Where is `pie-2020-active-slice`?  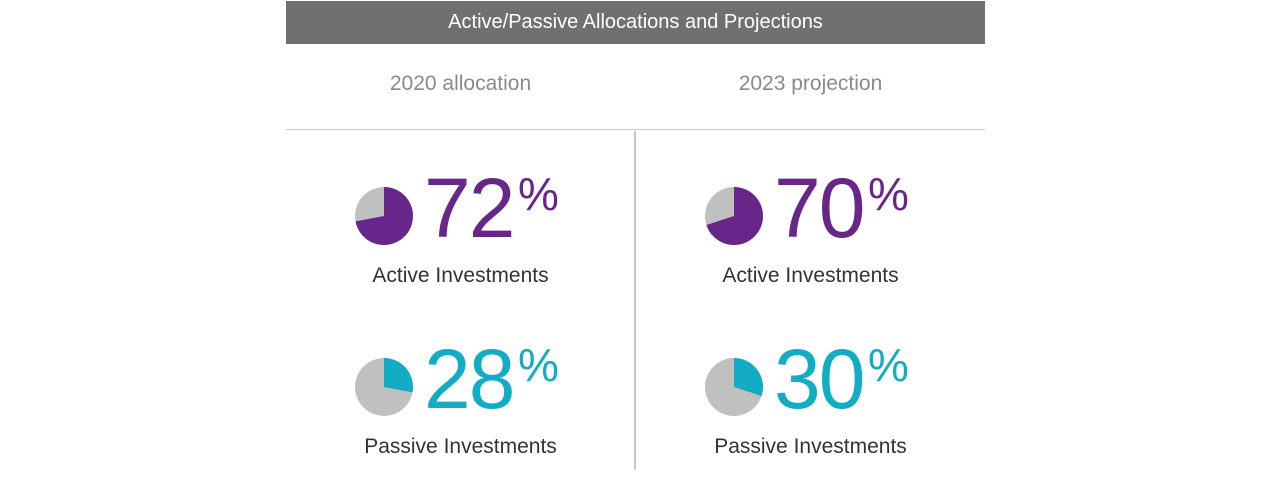 pie-2020-active-slice is located at coordinates (384, 216).